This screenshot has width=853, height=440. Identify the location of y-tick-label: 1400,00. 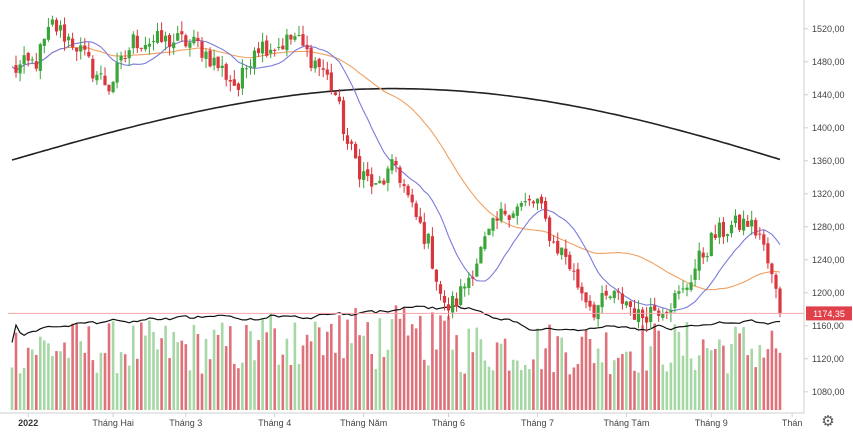
(828, 128).